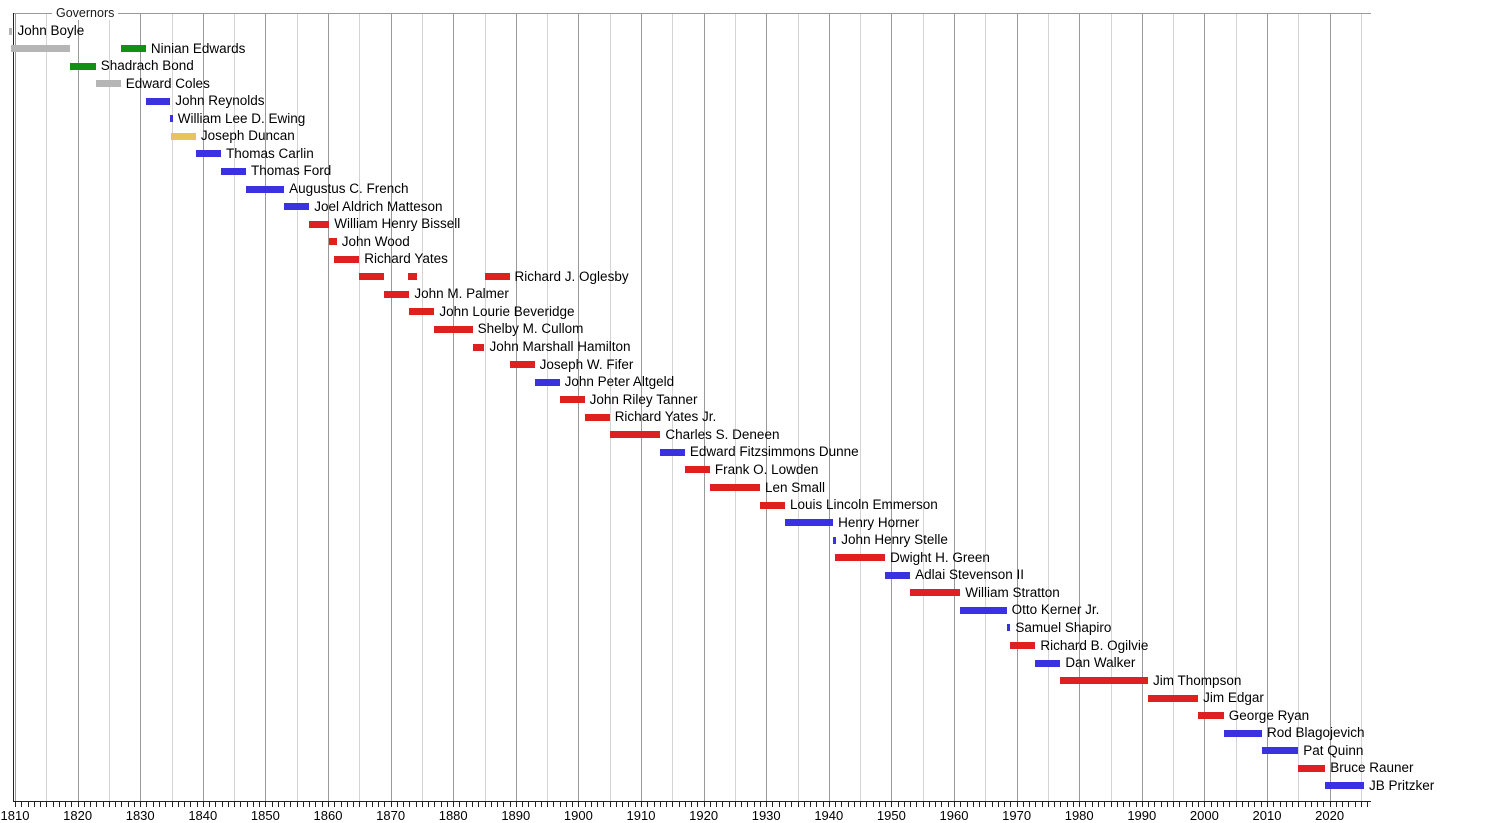 The width and height of the screenshot is (1500, 823). What do you see at coordinates (586, 364) in the screenshot?
I see `governor-label: Joseph W. Fifer` at bounding box center [586, 364].